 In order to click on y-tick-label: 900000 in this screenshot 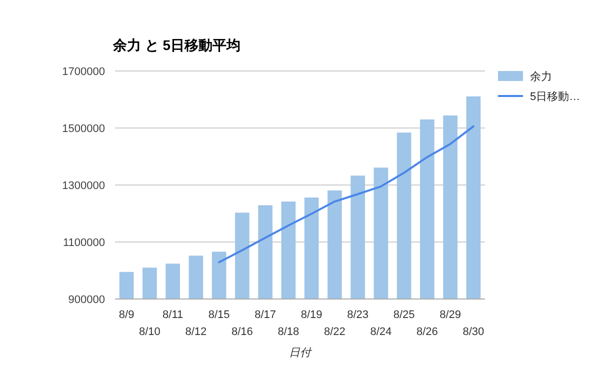, I will do `click(86, 300)`.